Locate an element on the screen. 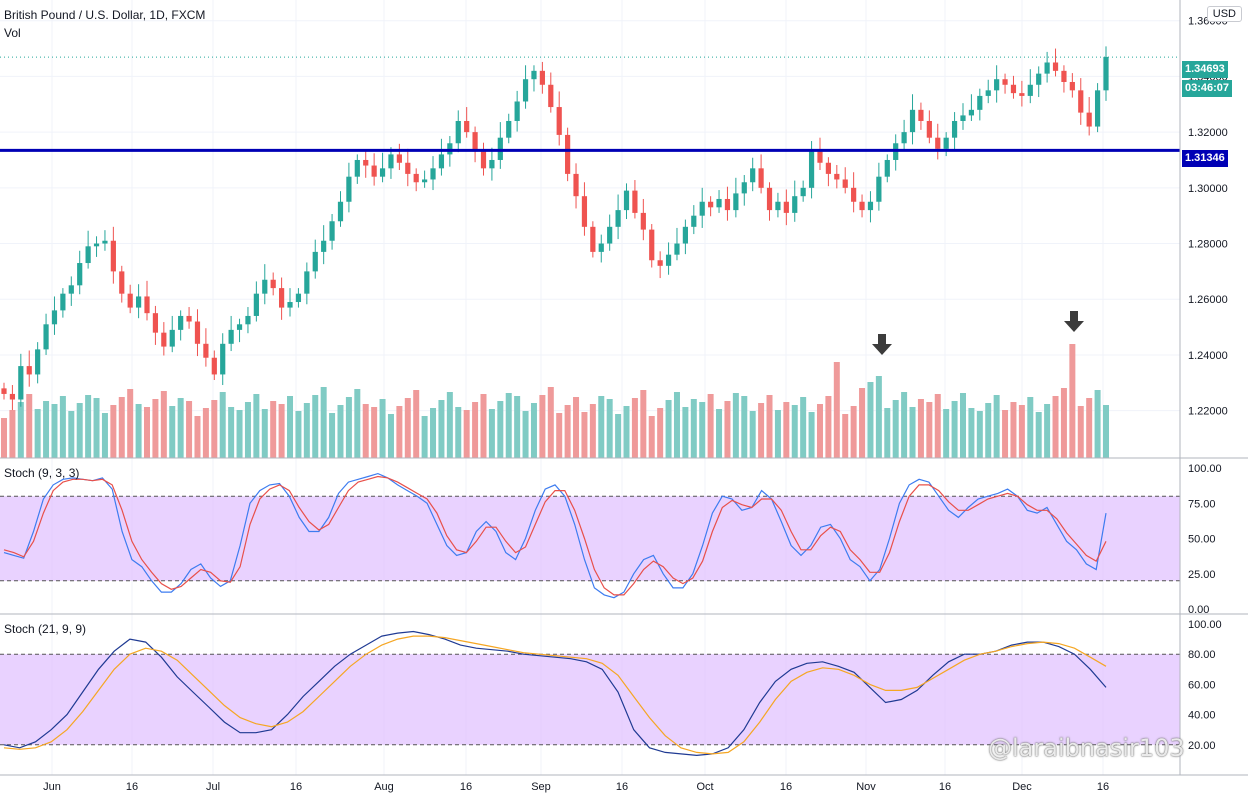  overbought-oversold-band is located at coordinates (590, 538).